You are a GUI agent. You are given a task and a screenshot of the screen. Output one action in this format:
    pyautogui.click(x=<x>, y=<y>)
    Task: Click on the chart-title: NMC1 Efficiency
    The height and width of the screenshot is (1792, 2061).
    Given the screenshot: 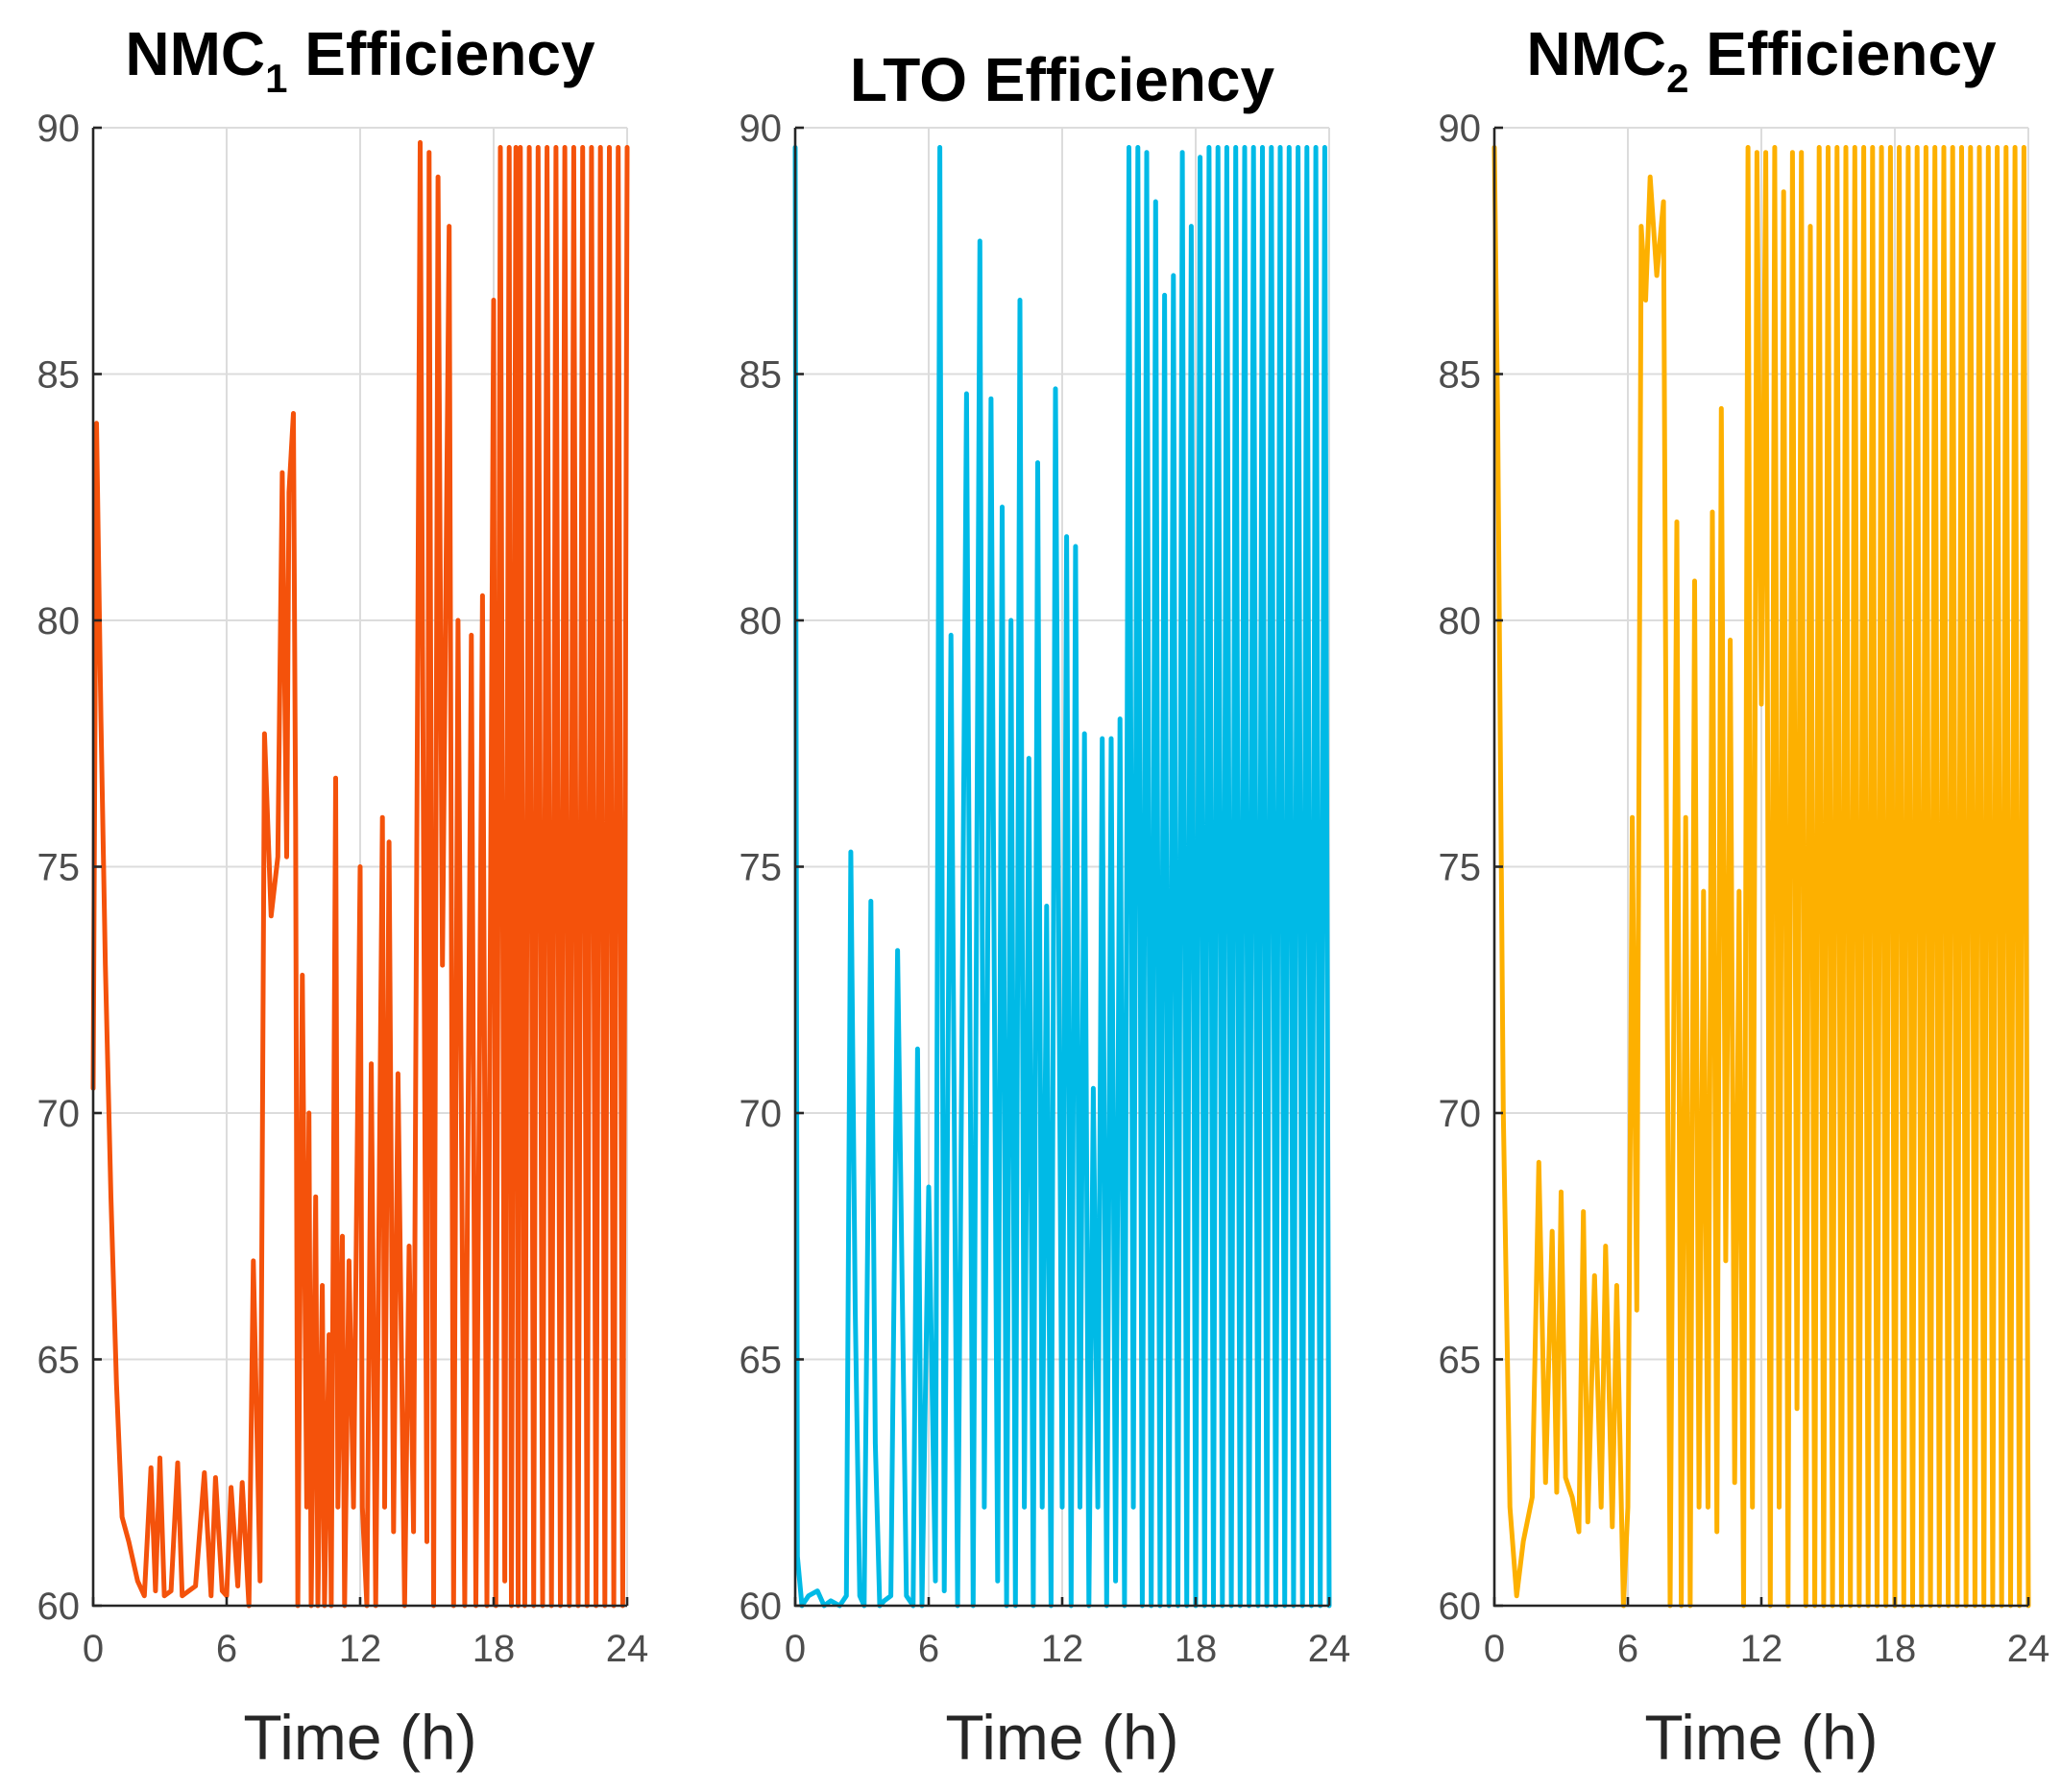 What is the action you would take?
    pyautogui.click(x=360, y=60)
    